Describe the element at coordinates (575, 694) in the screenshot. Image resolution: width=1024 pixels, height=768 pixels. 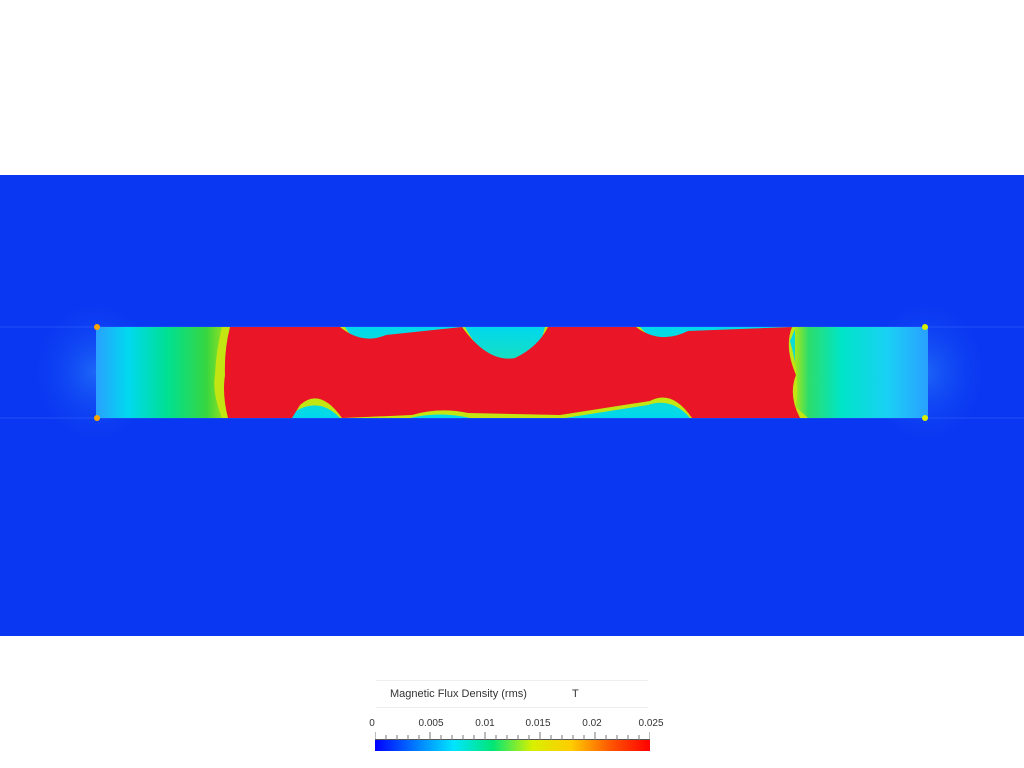
I see `legend-unit: T` at that location.